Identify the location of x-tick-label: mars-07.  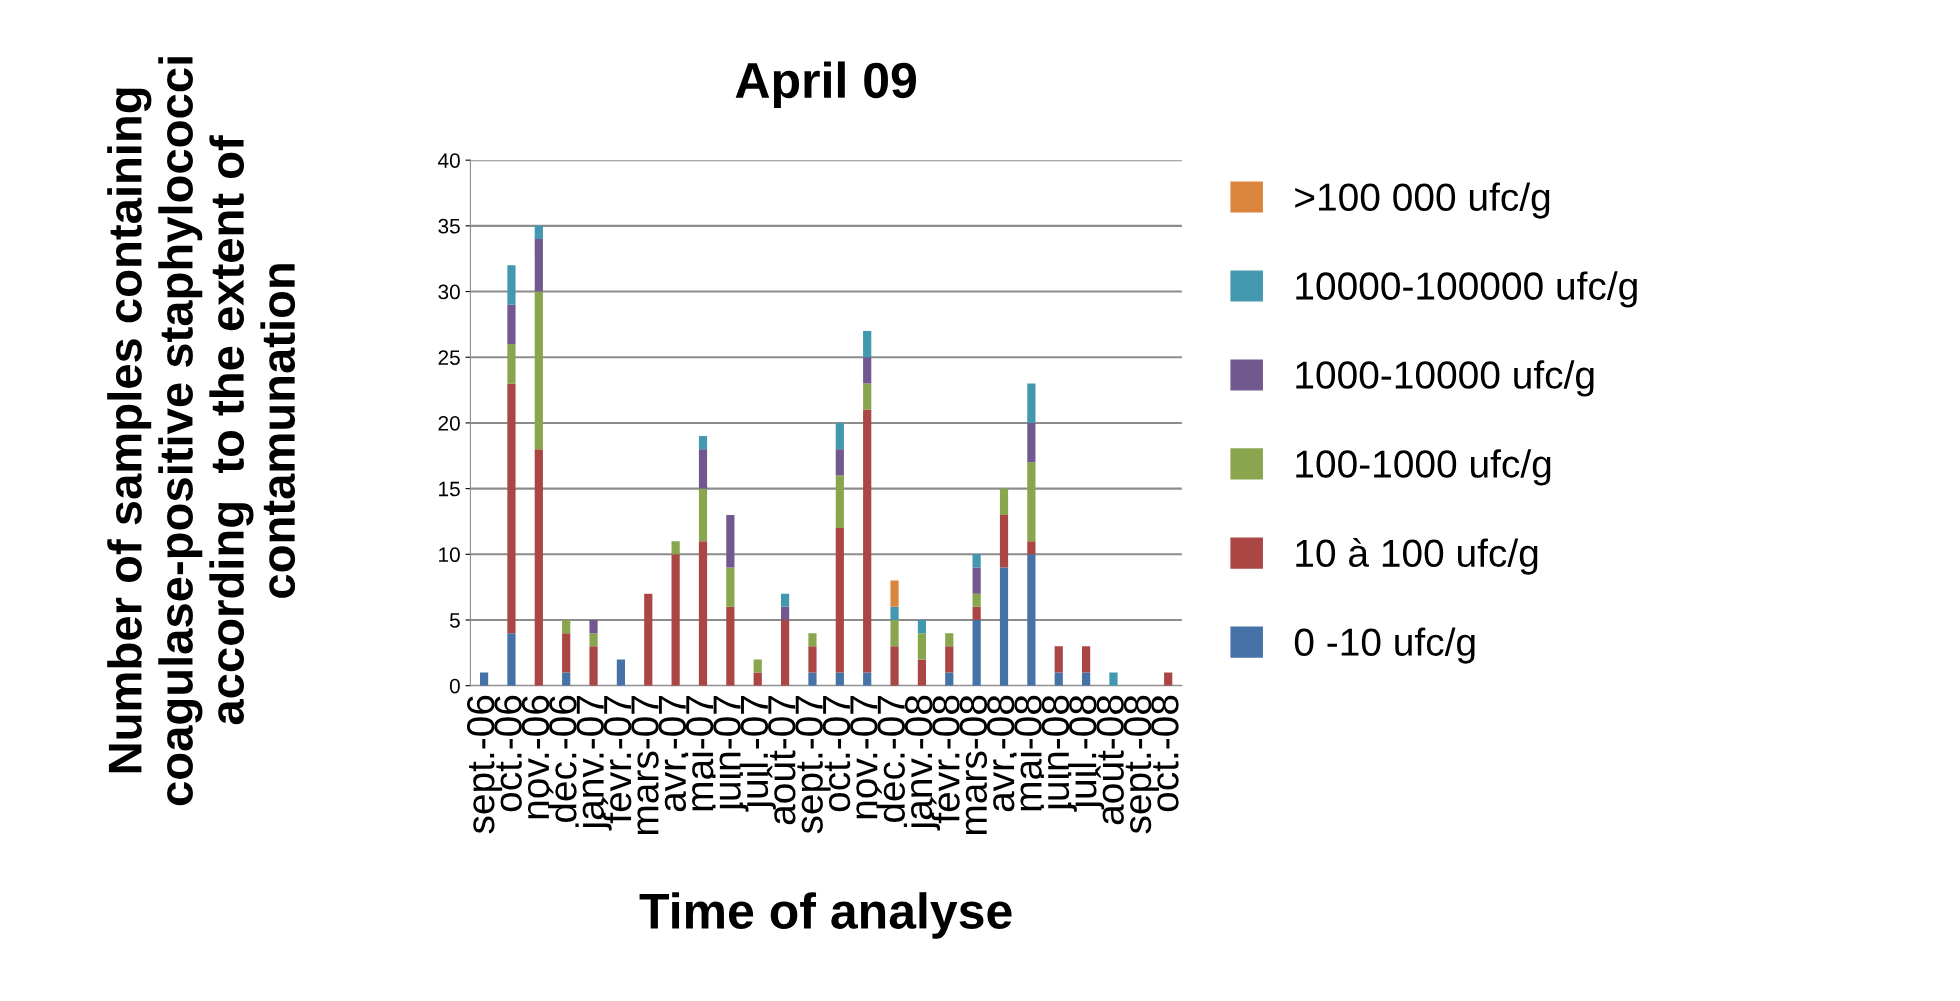
(645, 765).